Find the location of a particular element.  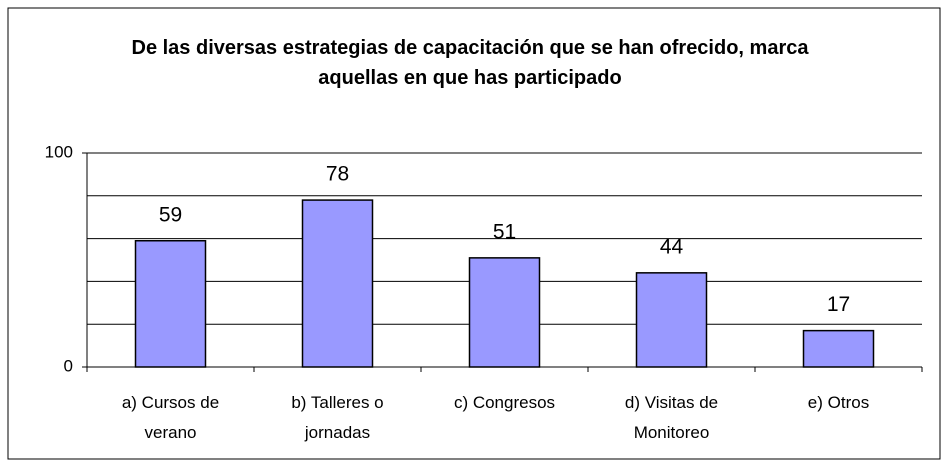

data-label: 59 is located at coordinates (170, 214).